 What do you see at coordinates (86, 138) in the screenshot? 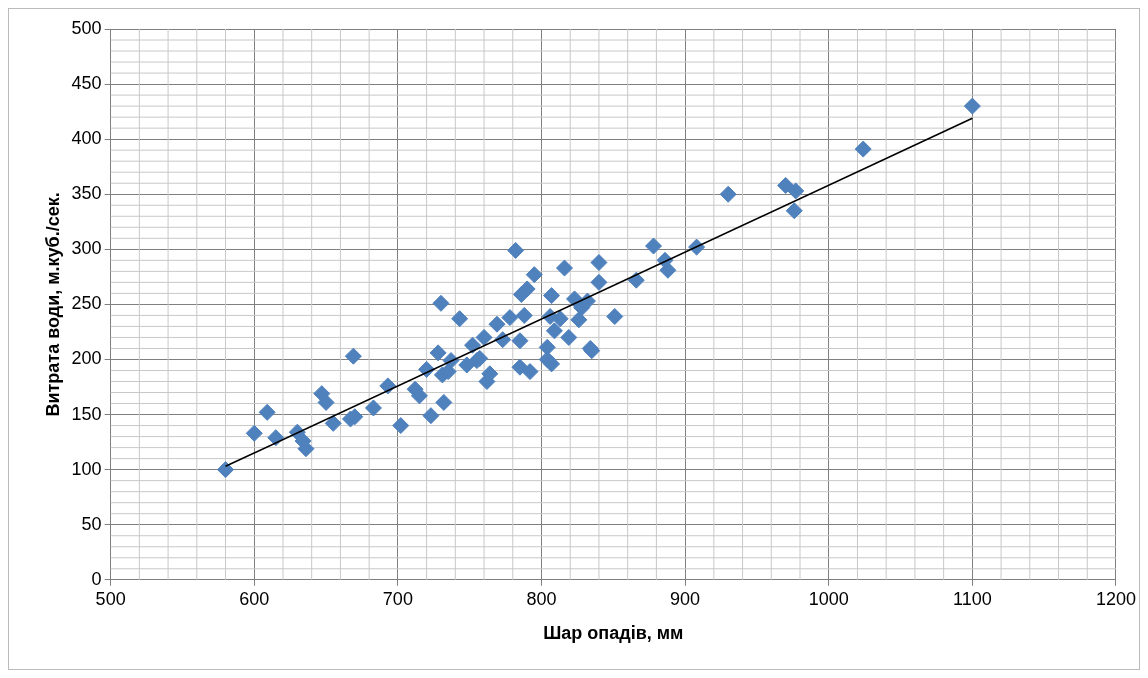
I see `y-tick-label: 400` at bounding box center [86, 138].